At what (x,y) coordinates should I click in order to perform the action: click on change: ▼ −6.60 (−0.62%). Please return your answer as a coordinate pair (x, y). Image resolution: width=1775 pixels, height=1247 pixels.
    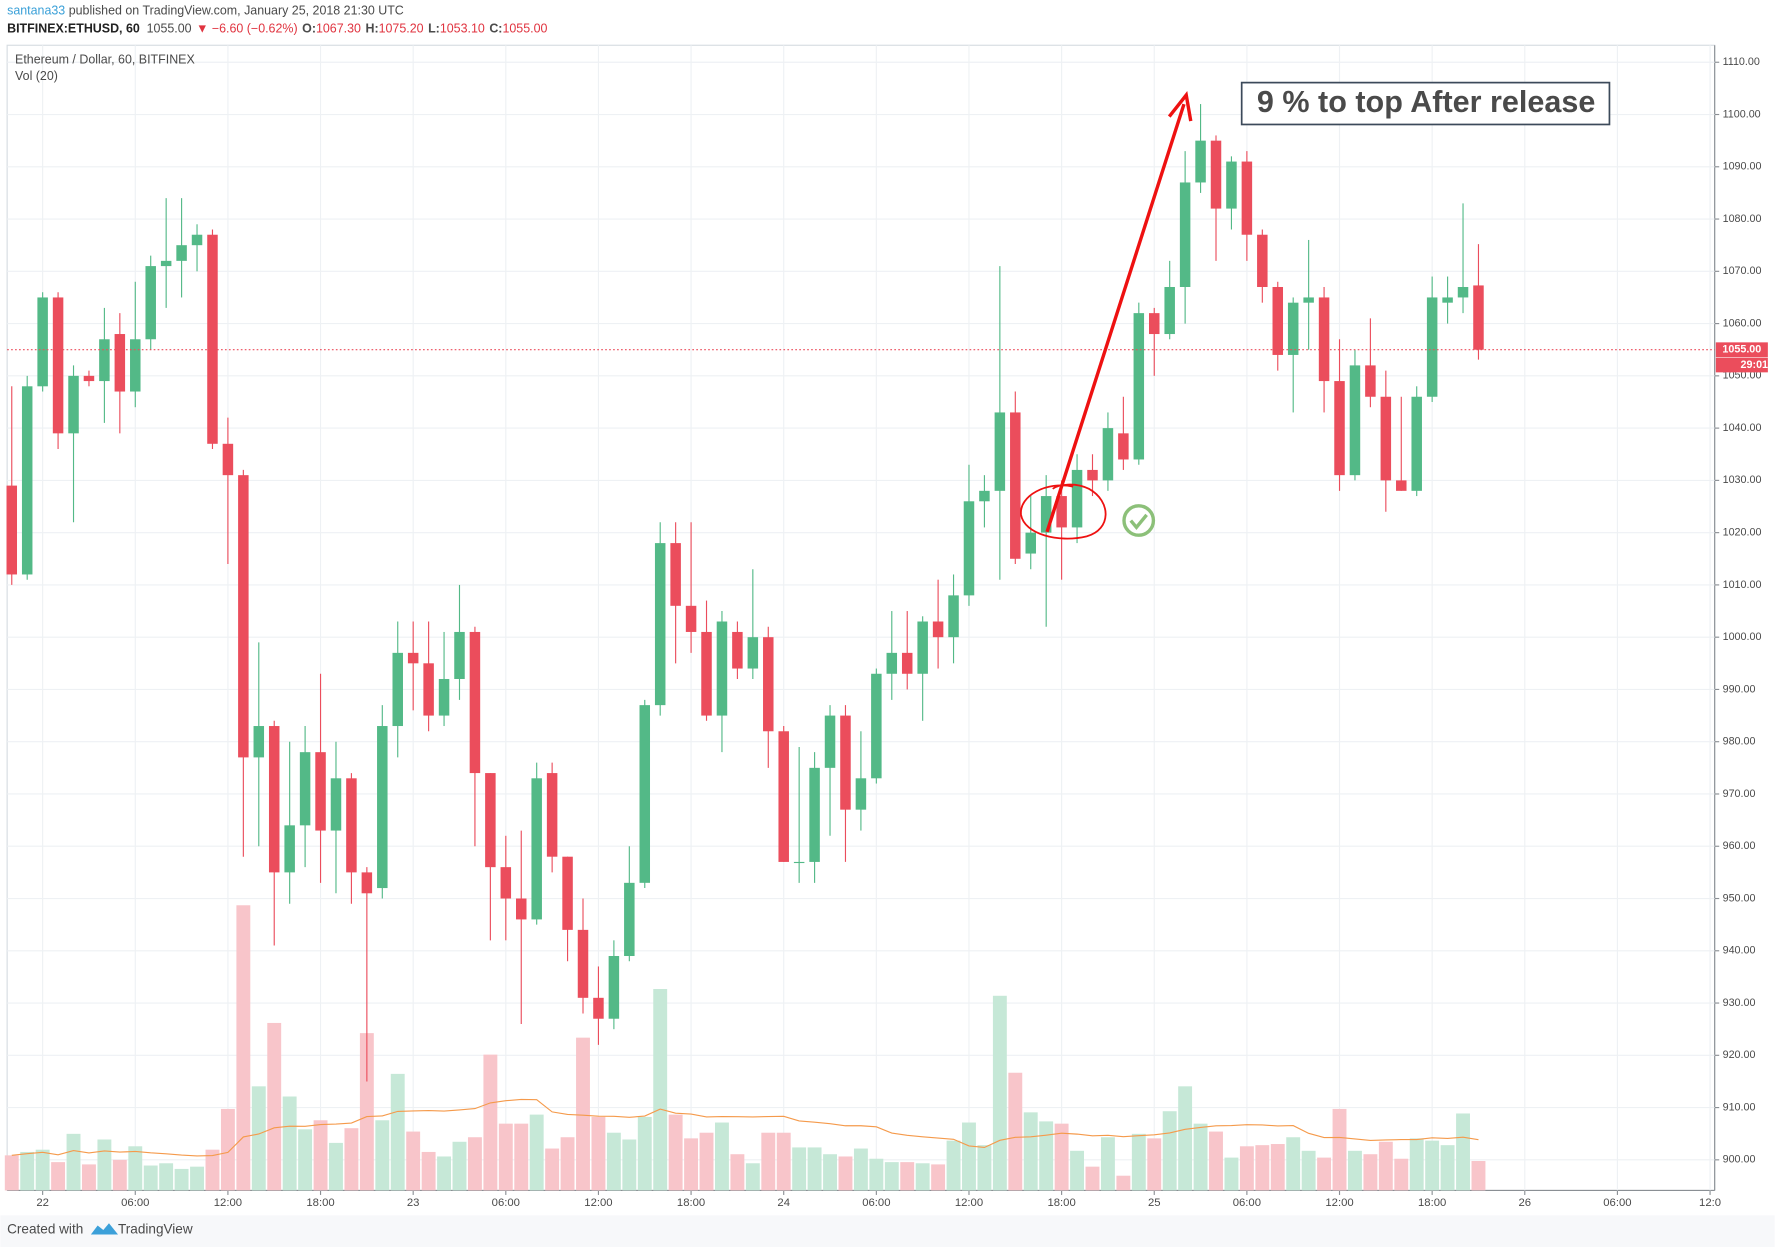
    Looking at the image, I should click on (247, 29).